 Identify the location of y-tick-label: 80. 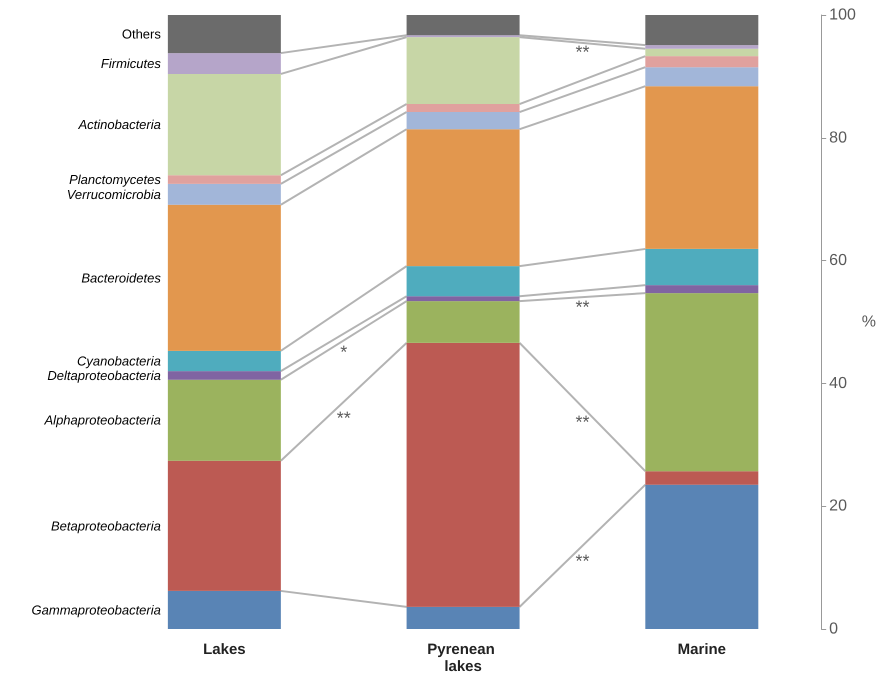
(838, 137).